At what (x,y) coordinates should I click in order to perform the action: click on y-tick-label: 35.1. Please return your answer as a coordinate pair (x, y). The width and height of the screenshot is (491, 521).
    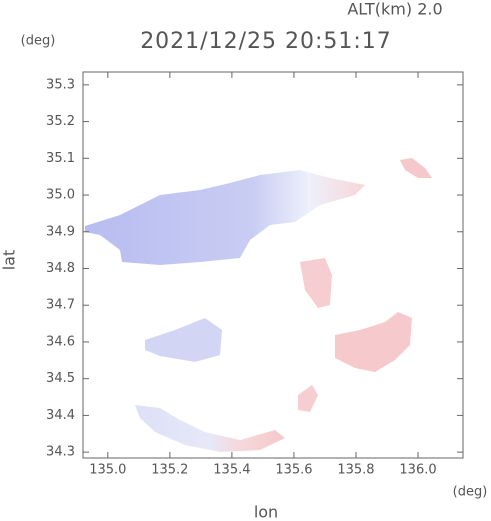
    Looking at the image, I should click on (60, 158).